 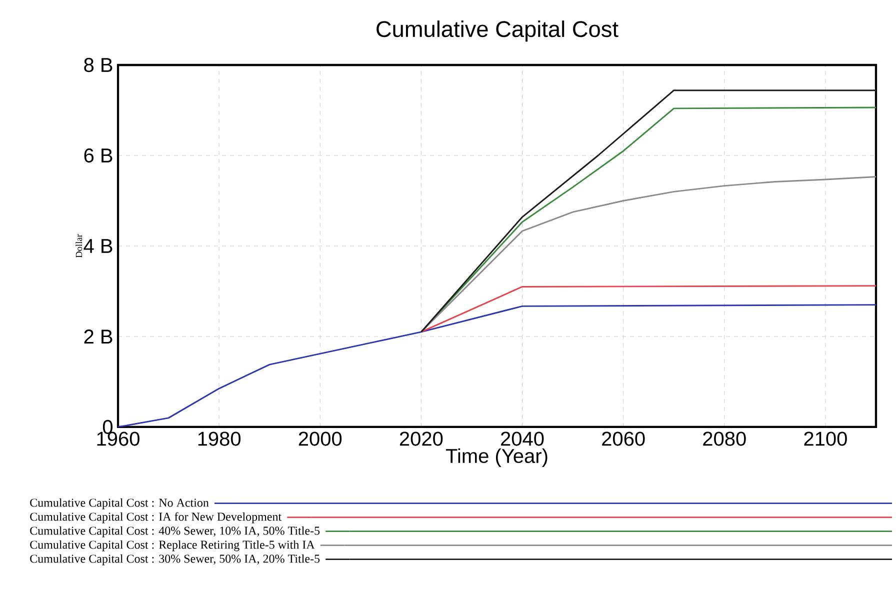 I want to click on legend-label: Cumulative Capital Cost : IA for New Development, so click(x=156, y=518).